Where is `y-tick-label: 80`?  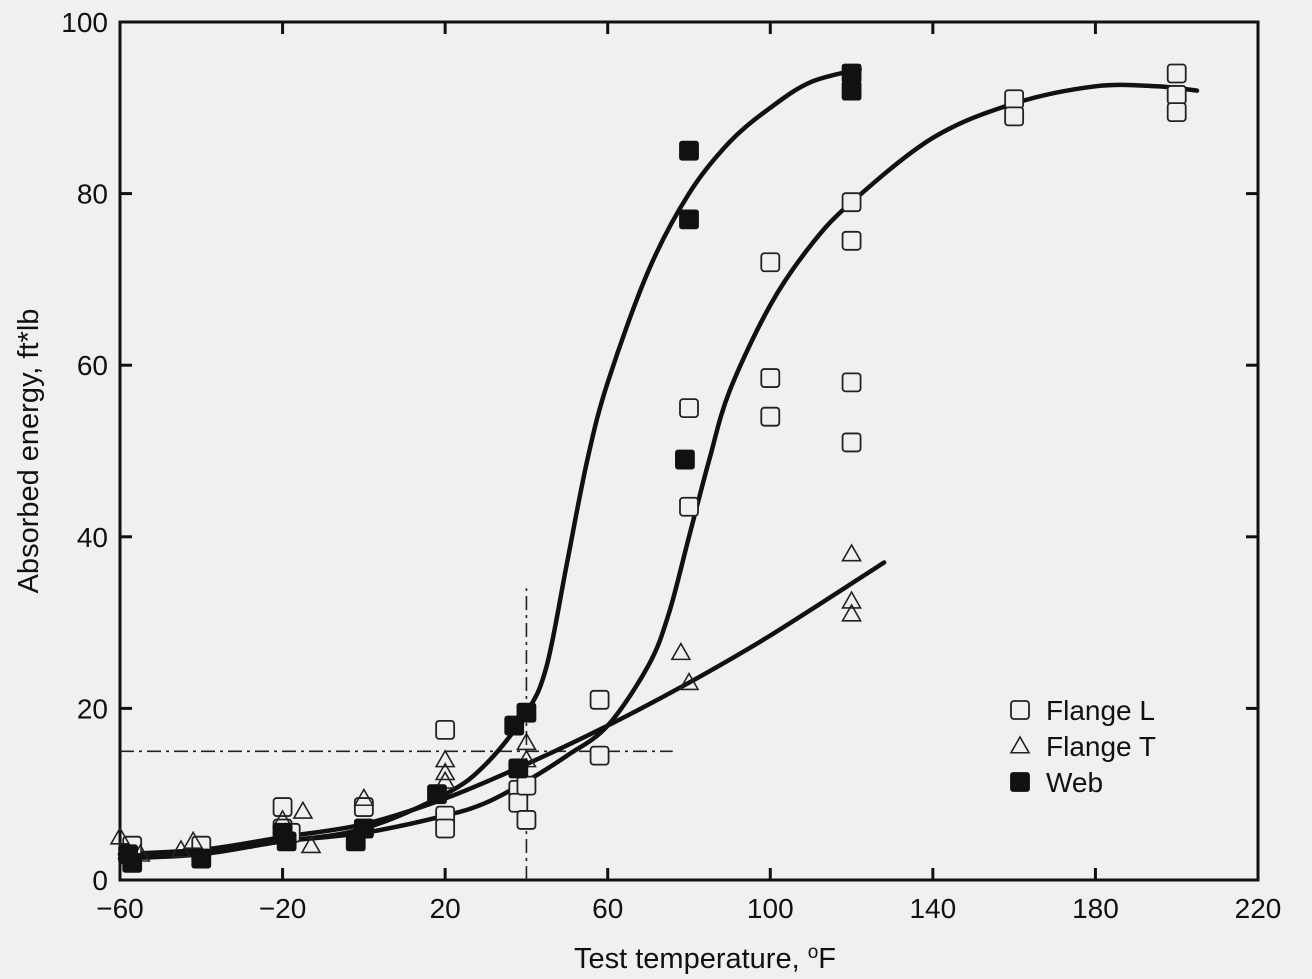
y-tick-label: 80 is located at coordinates (92, 194).